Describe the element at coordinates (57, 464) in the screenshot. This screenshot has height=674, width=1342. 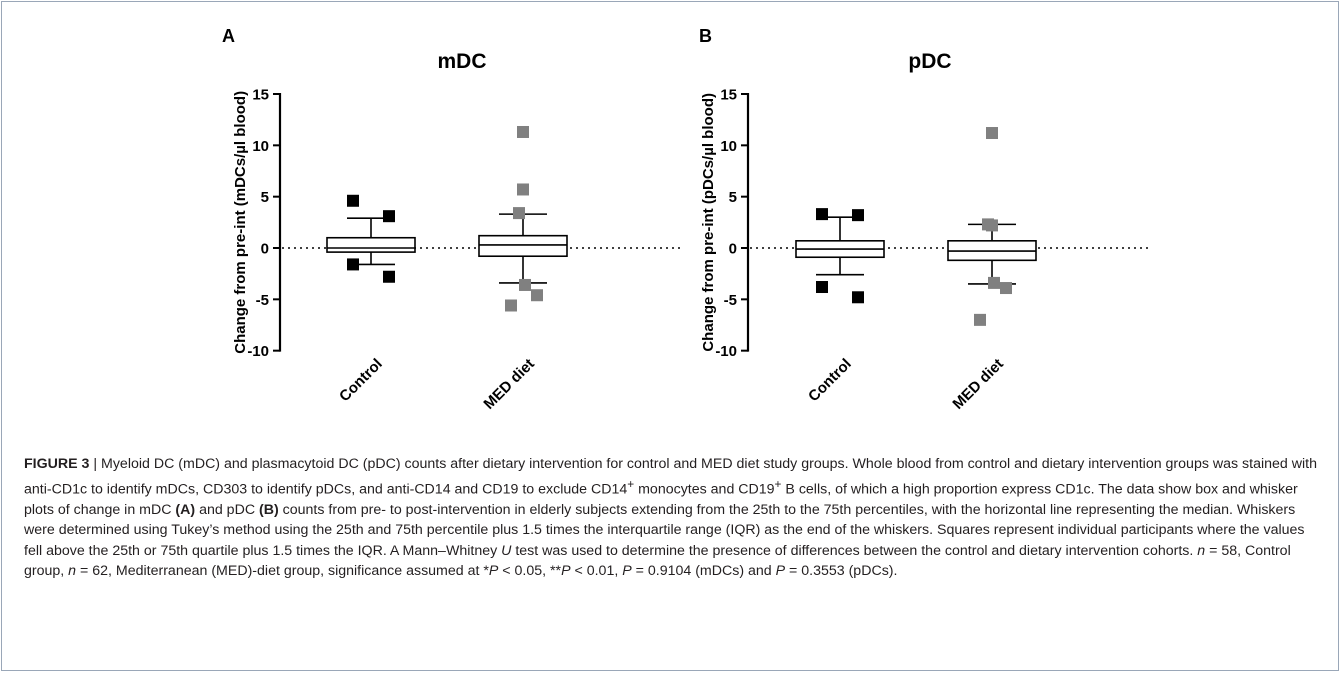
I see `caption-figure-label: FIGURE 3` at that location.